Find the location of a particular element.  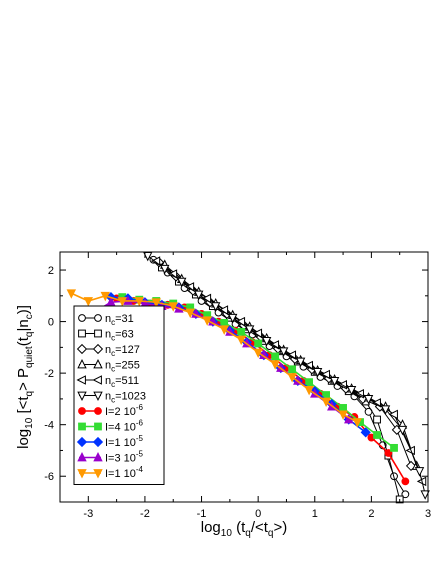

legend-label-tail: =63 is located at coordinates (124, 335).